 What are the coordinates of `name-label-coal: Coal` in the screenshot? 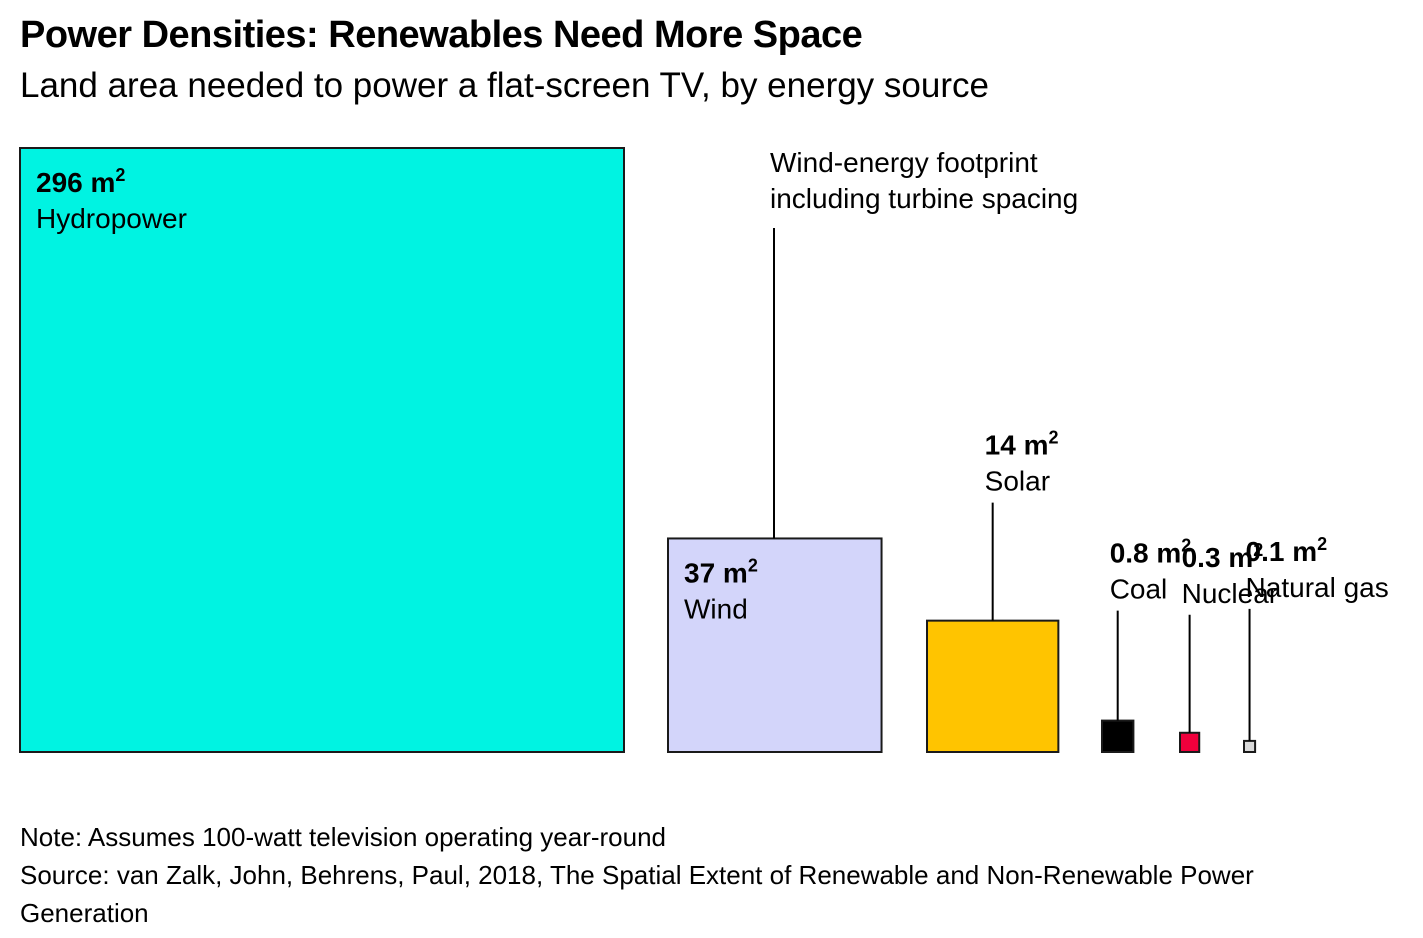 It's located at (1139, 589).